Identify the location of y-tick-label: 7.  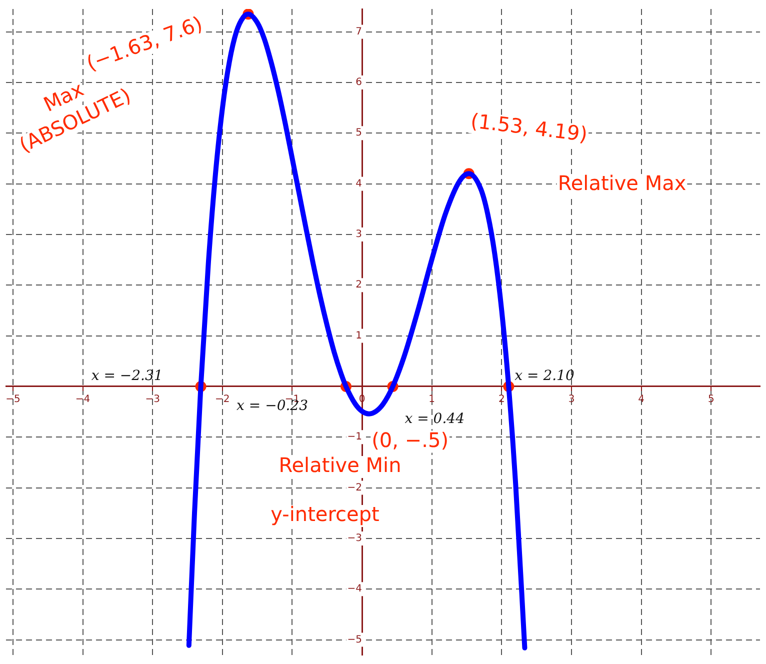
(359, 32).